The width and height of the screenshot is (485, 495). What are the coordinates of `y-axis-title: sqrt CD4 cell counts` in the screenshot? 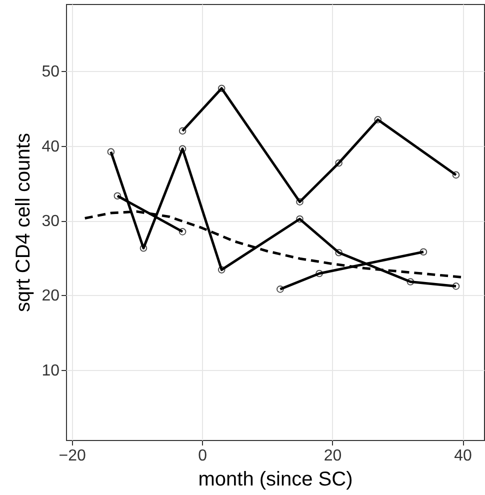 It's located at (23, 222).